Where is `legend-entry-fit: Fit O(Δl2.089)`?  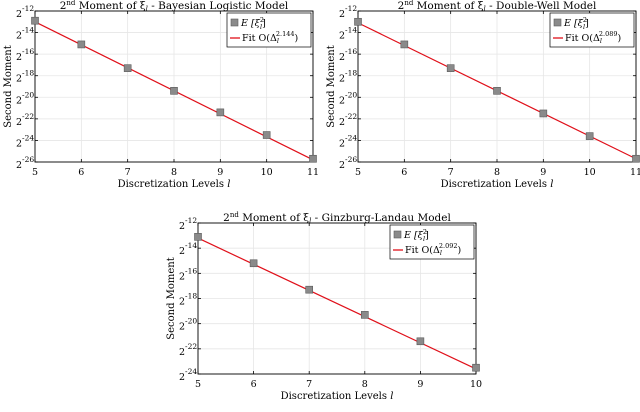 legend-entry-fit: Fit O(Δl2.089) is located at coordinates (593, 37).